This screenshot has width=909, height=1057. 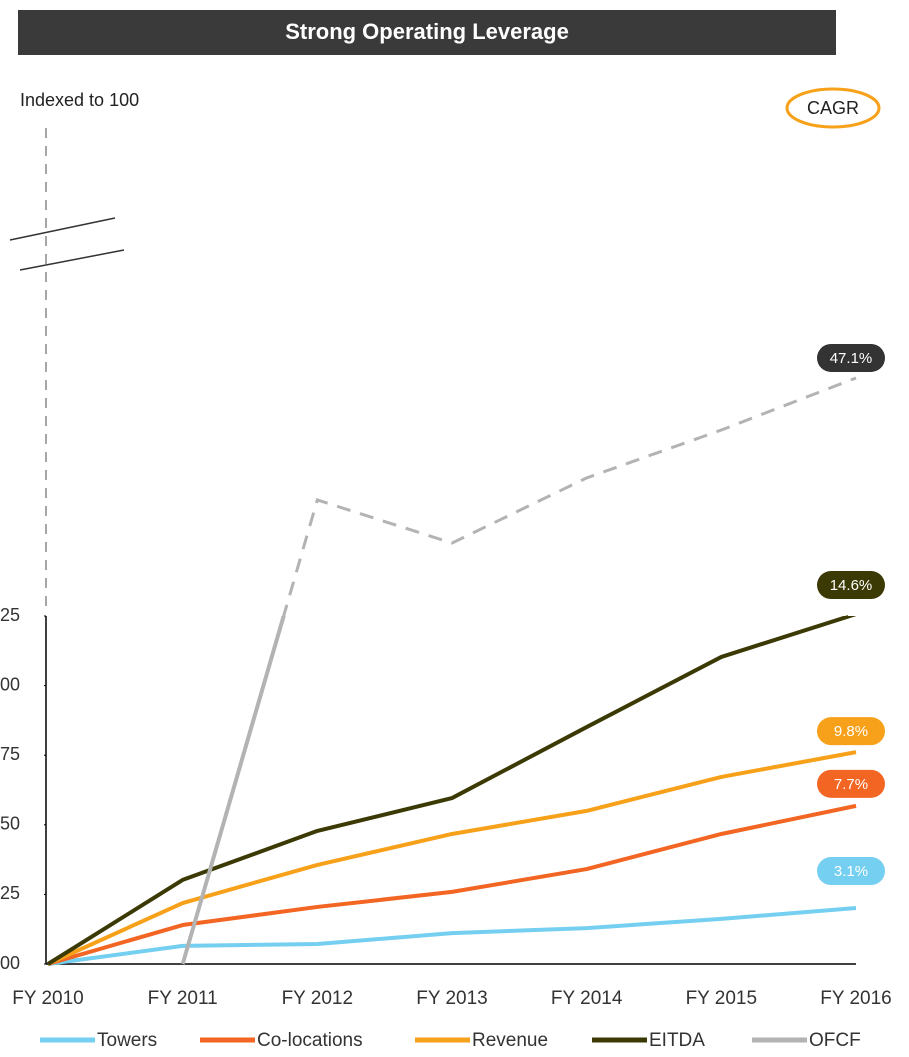 I want to click on cagr-value: 7.7%, so click(x=851, y=784).